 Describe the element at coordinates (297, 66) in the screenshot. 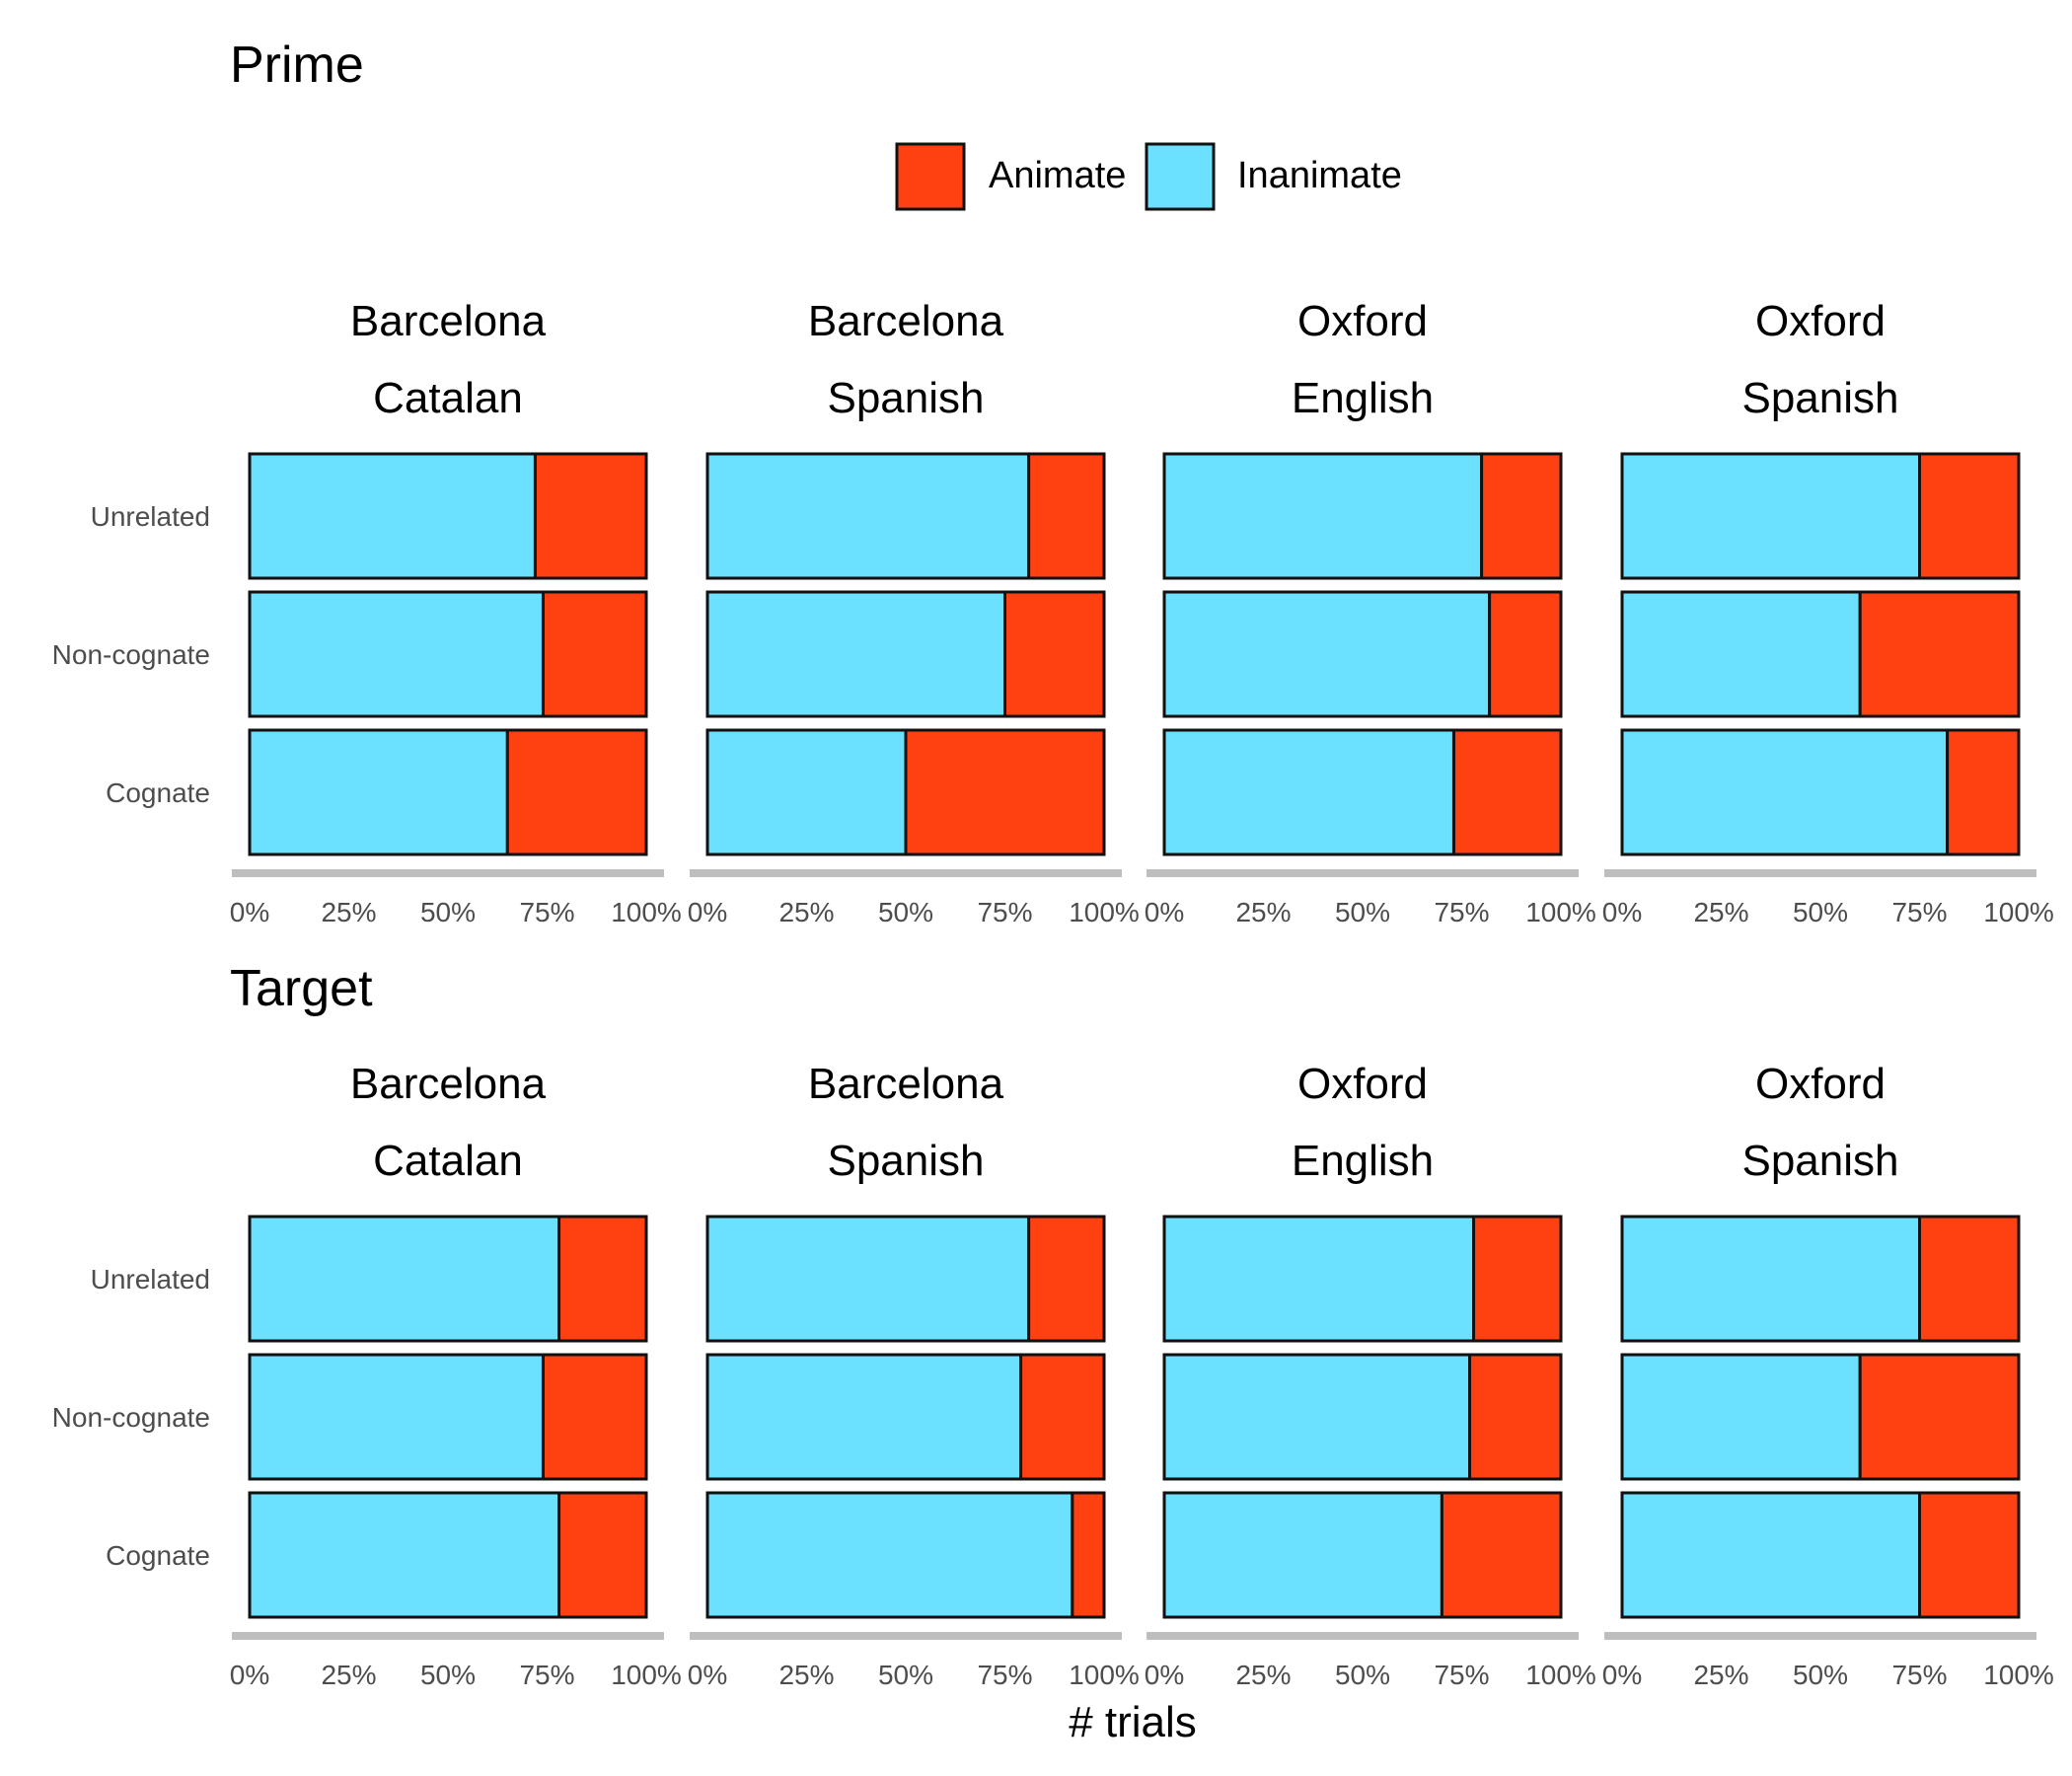

I see `block-title: Prime` at that location.